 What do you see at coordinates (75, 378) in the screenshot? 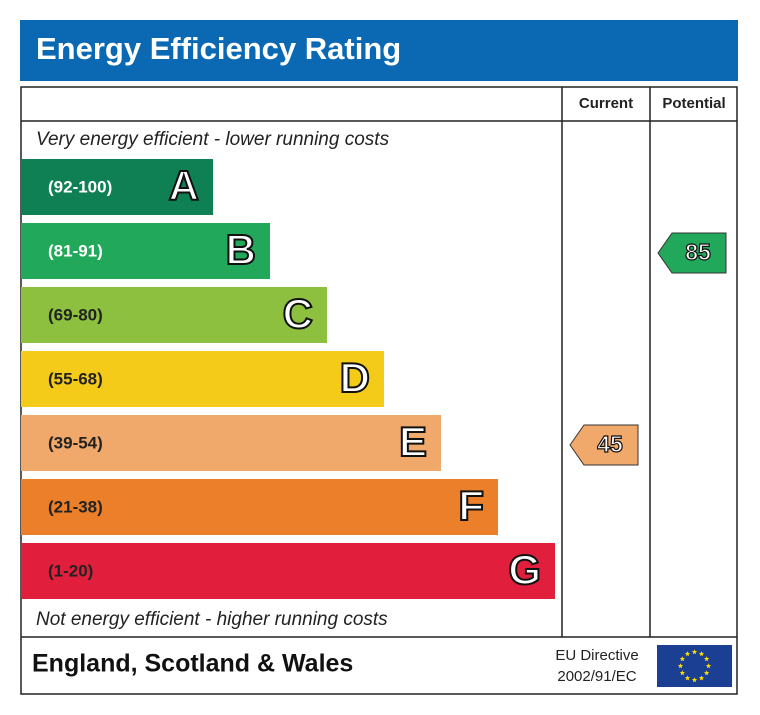
I see `band-range: (55-68)` at bounding box center [75, 378].